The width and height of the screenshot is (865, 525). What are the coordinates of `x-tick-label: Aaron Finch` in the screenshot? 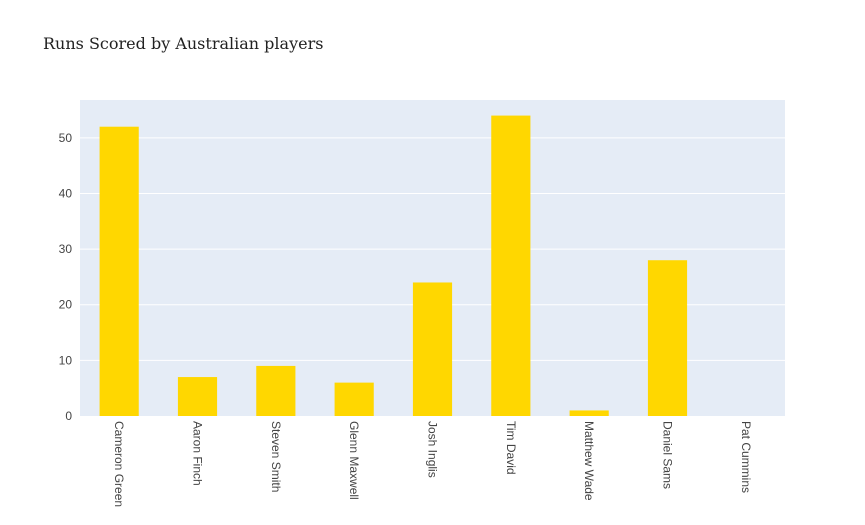 It's located at (198, 453).